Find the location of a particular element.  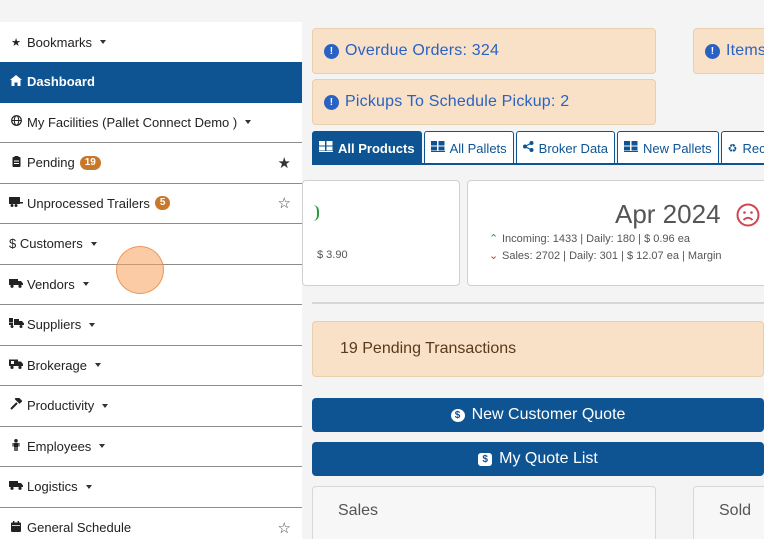

sold-panel: Sold is located at coordinates (728, 512).